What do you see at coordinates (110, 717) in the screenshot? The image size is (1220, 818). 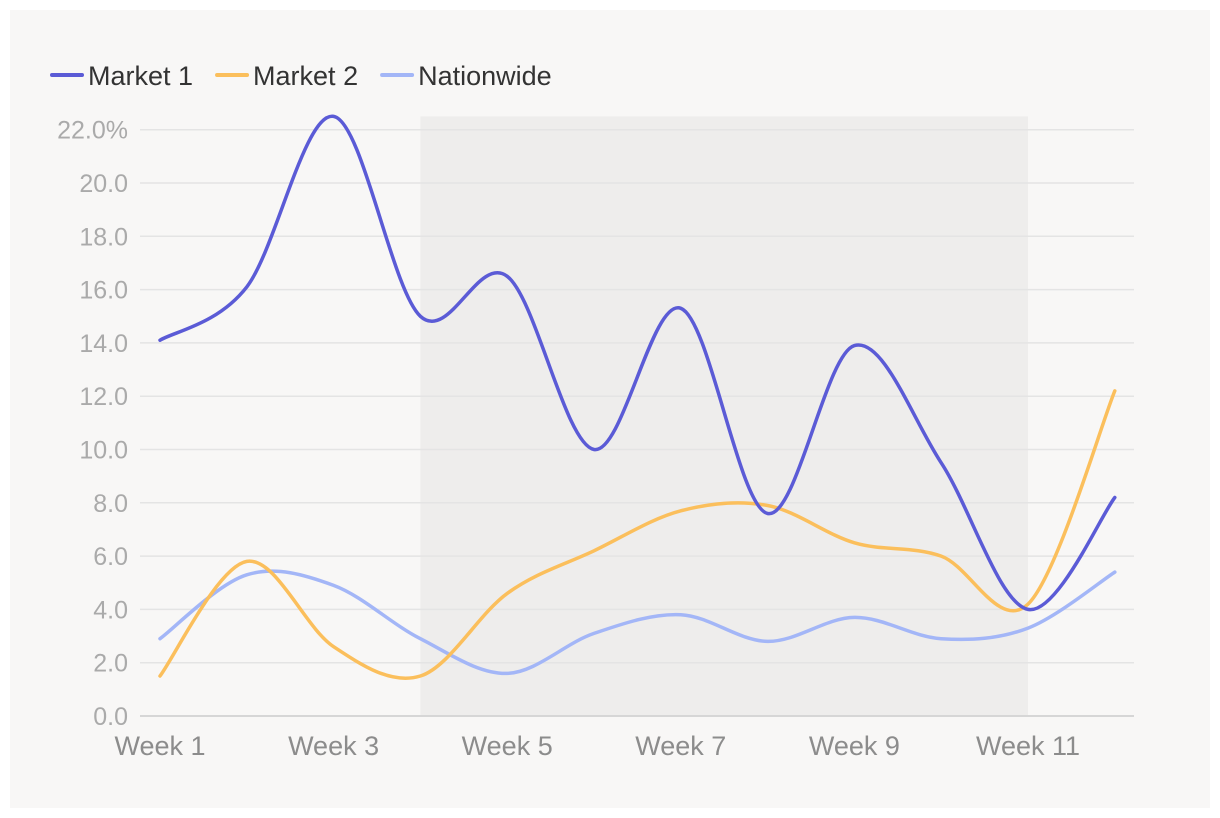 I see `y-tick-label: 0.0` at bounding box center [110, 717].